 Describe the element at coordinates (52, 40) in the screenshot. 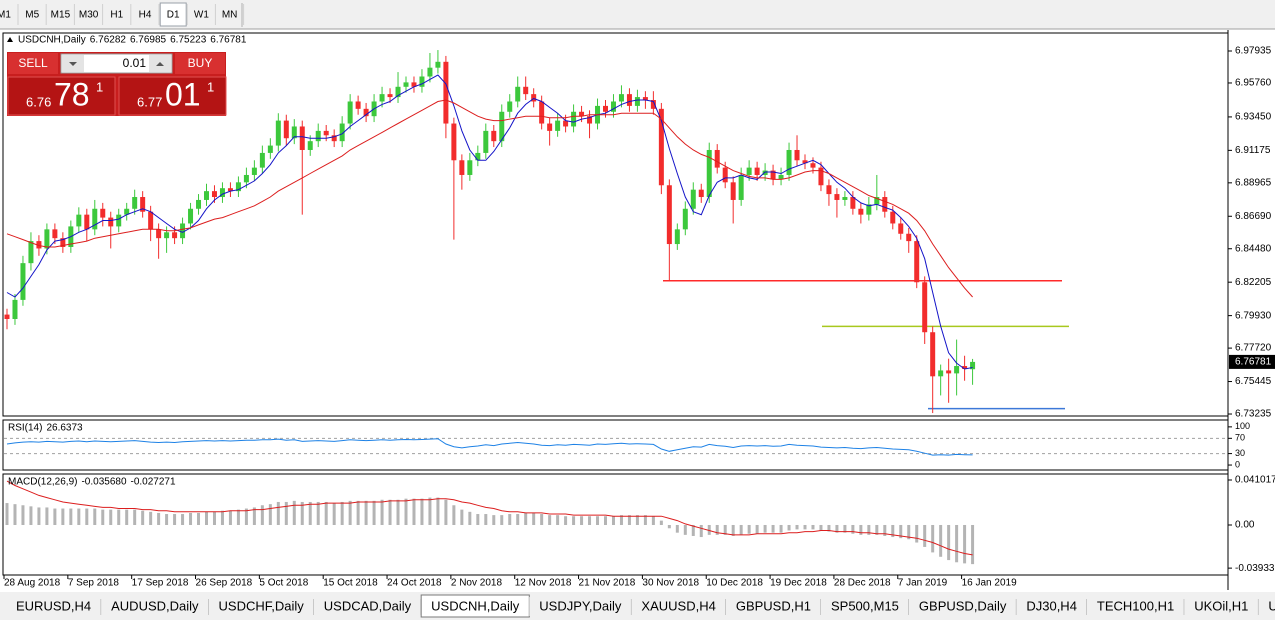

I see `chart-title: USDCNH,Daily` at that location.